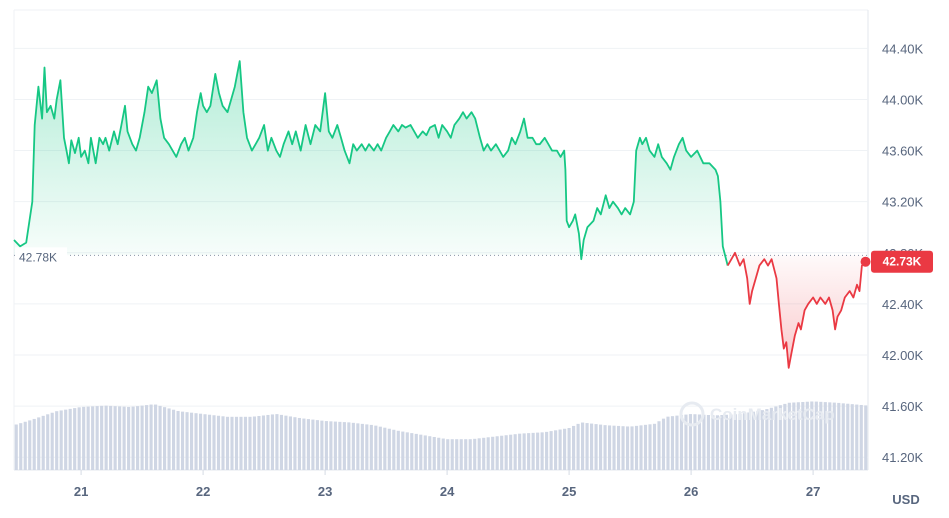 The height and width of the screenshot is (518, 949). I want to click on reference-price-label: 42.78K, so click(38, 257).